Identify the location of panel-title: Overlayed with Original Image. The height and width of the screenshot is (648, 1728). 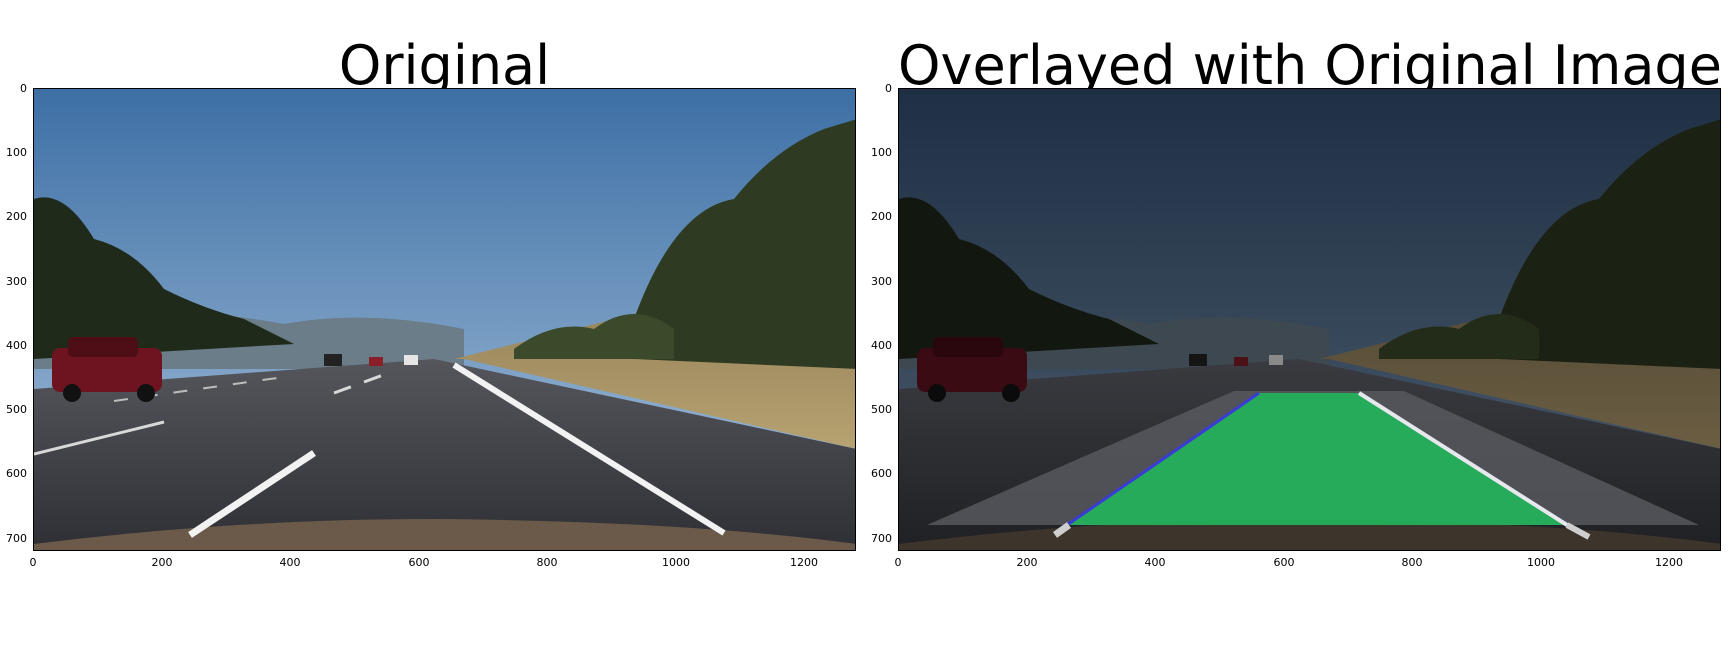
(1310, 65).